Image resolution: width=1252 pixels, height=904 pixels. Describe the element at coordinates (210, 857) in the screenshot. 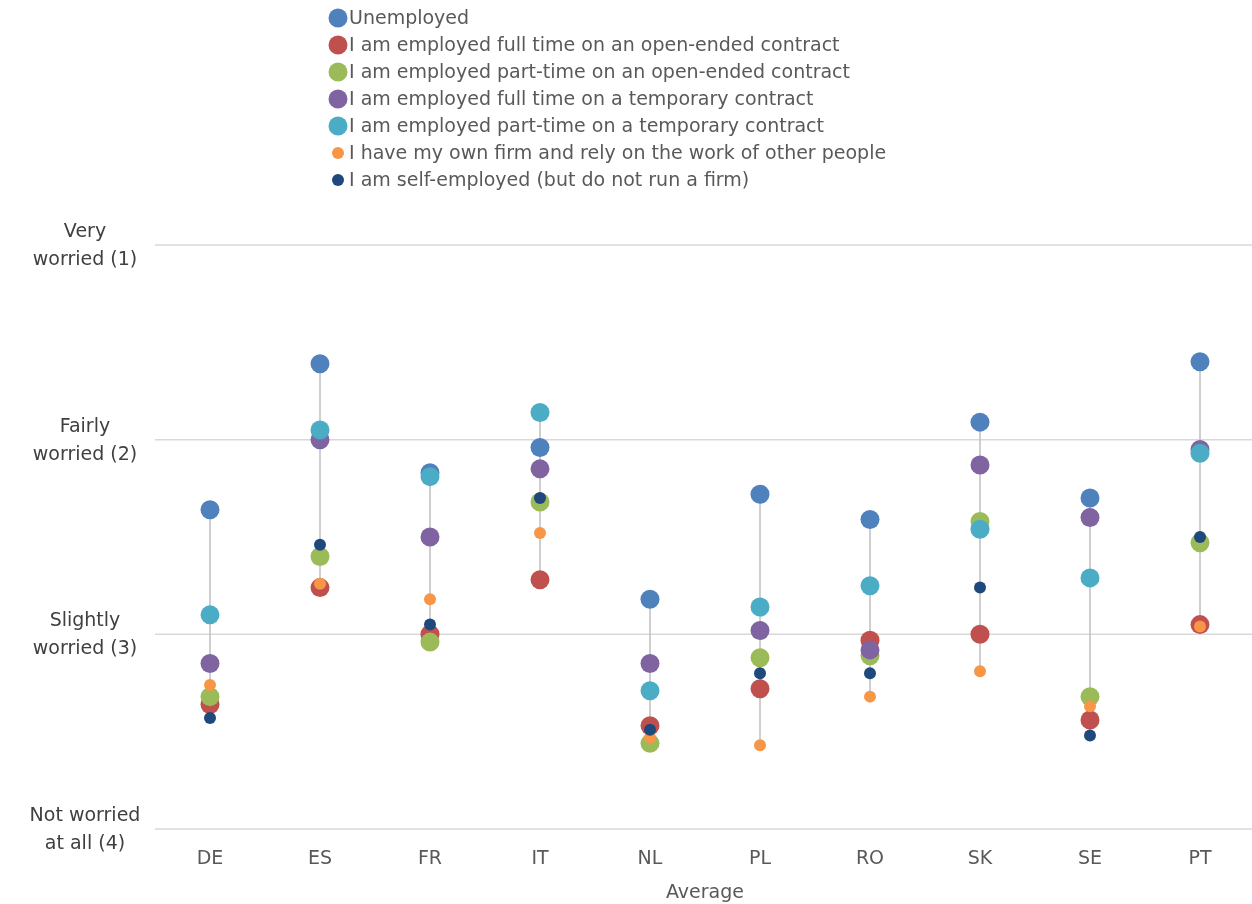

I see `x-tick-label: DE` at that location.